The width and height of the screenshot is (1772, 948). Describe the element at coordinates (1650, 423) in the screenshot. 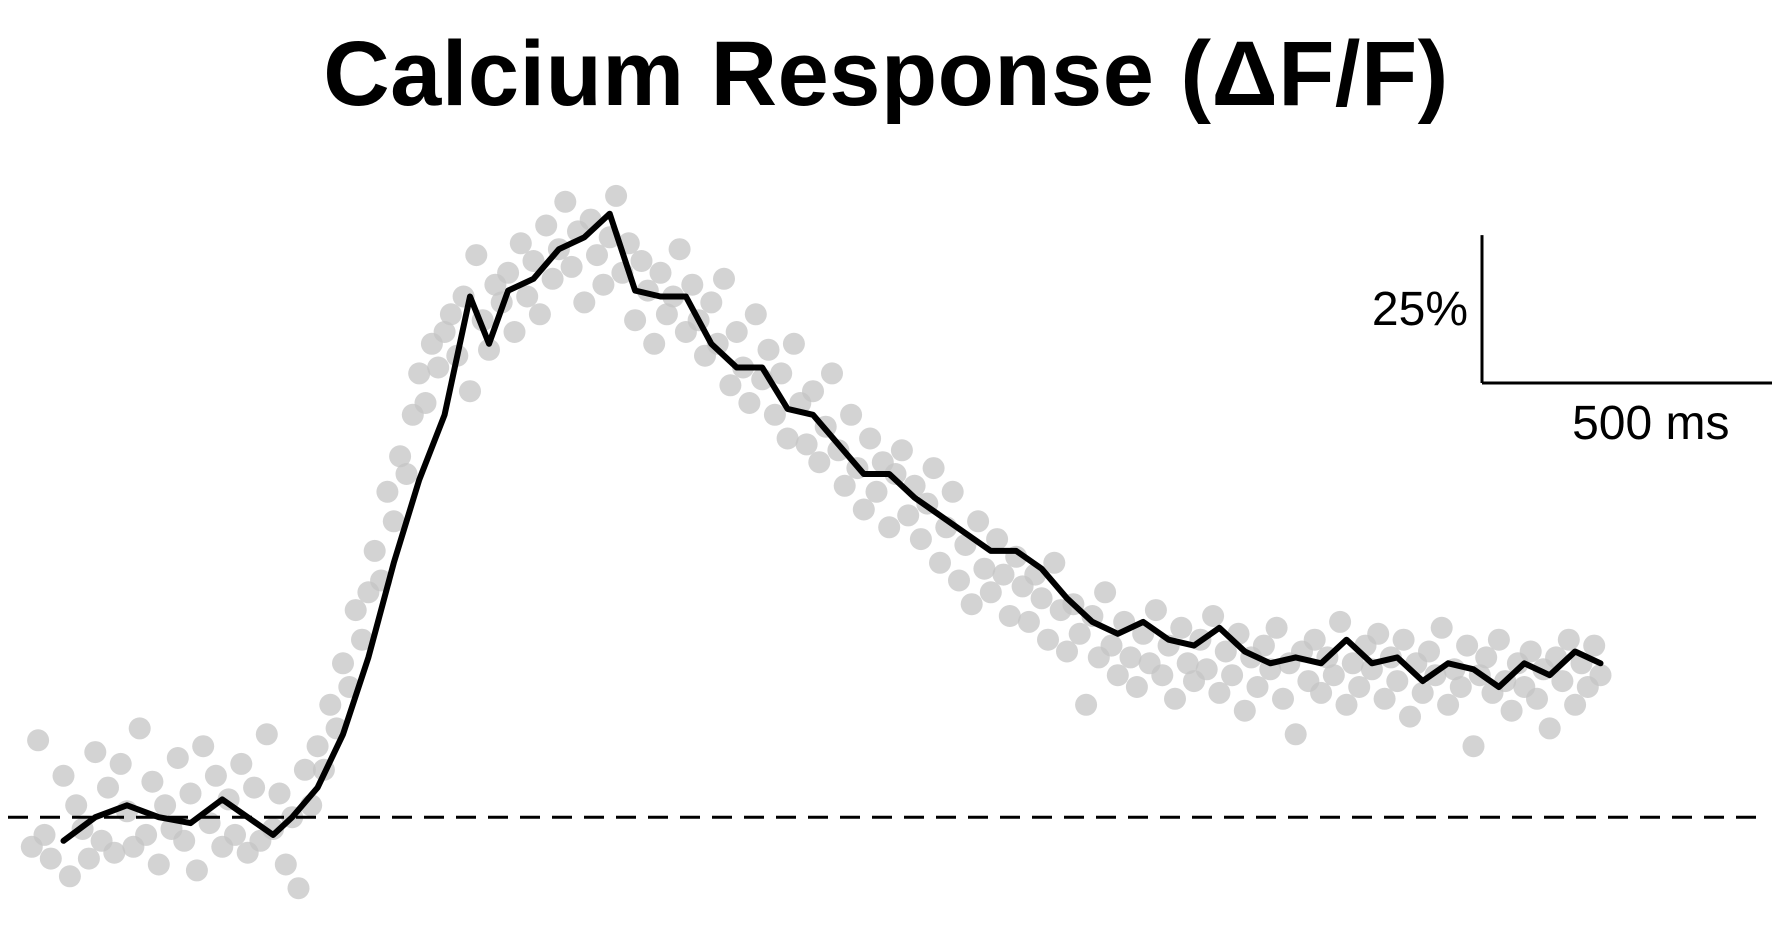

I see `scale-bar-x-label: 500 ms` at that location.